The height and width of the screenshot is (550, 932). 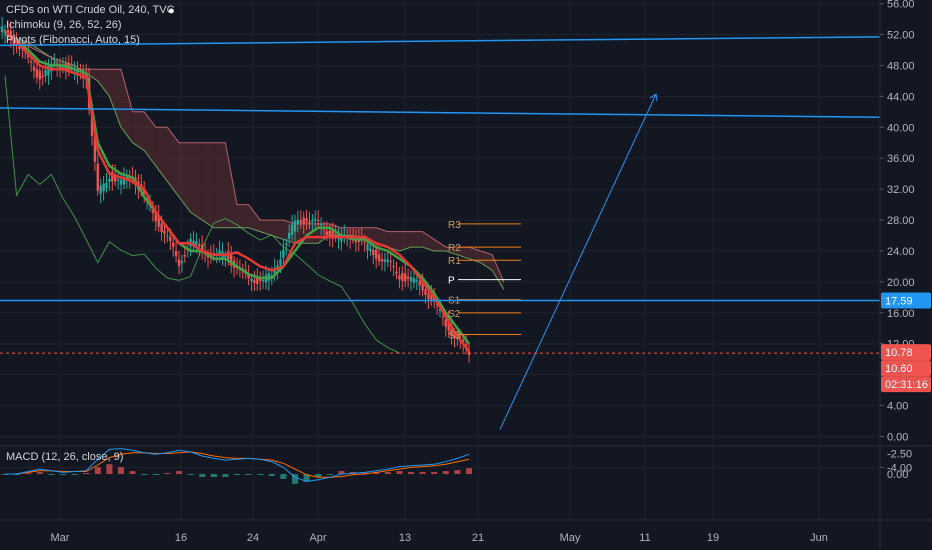 I want to click on time-tick-label: Apr, so click(x=317, y=538).